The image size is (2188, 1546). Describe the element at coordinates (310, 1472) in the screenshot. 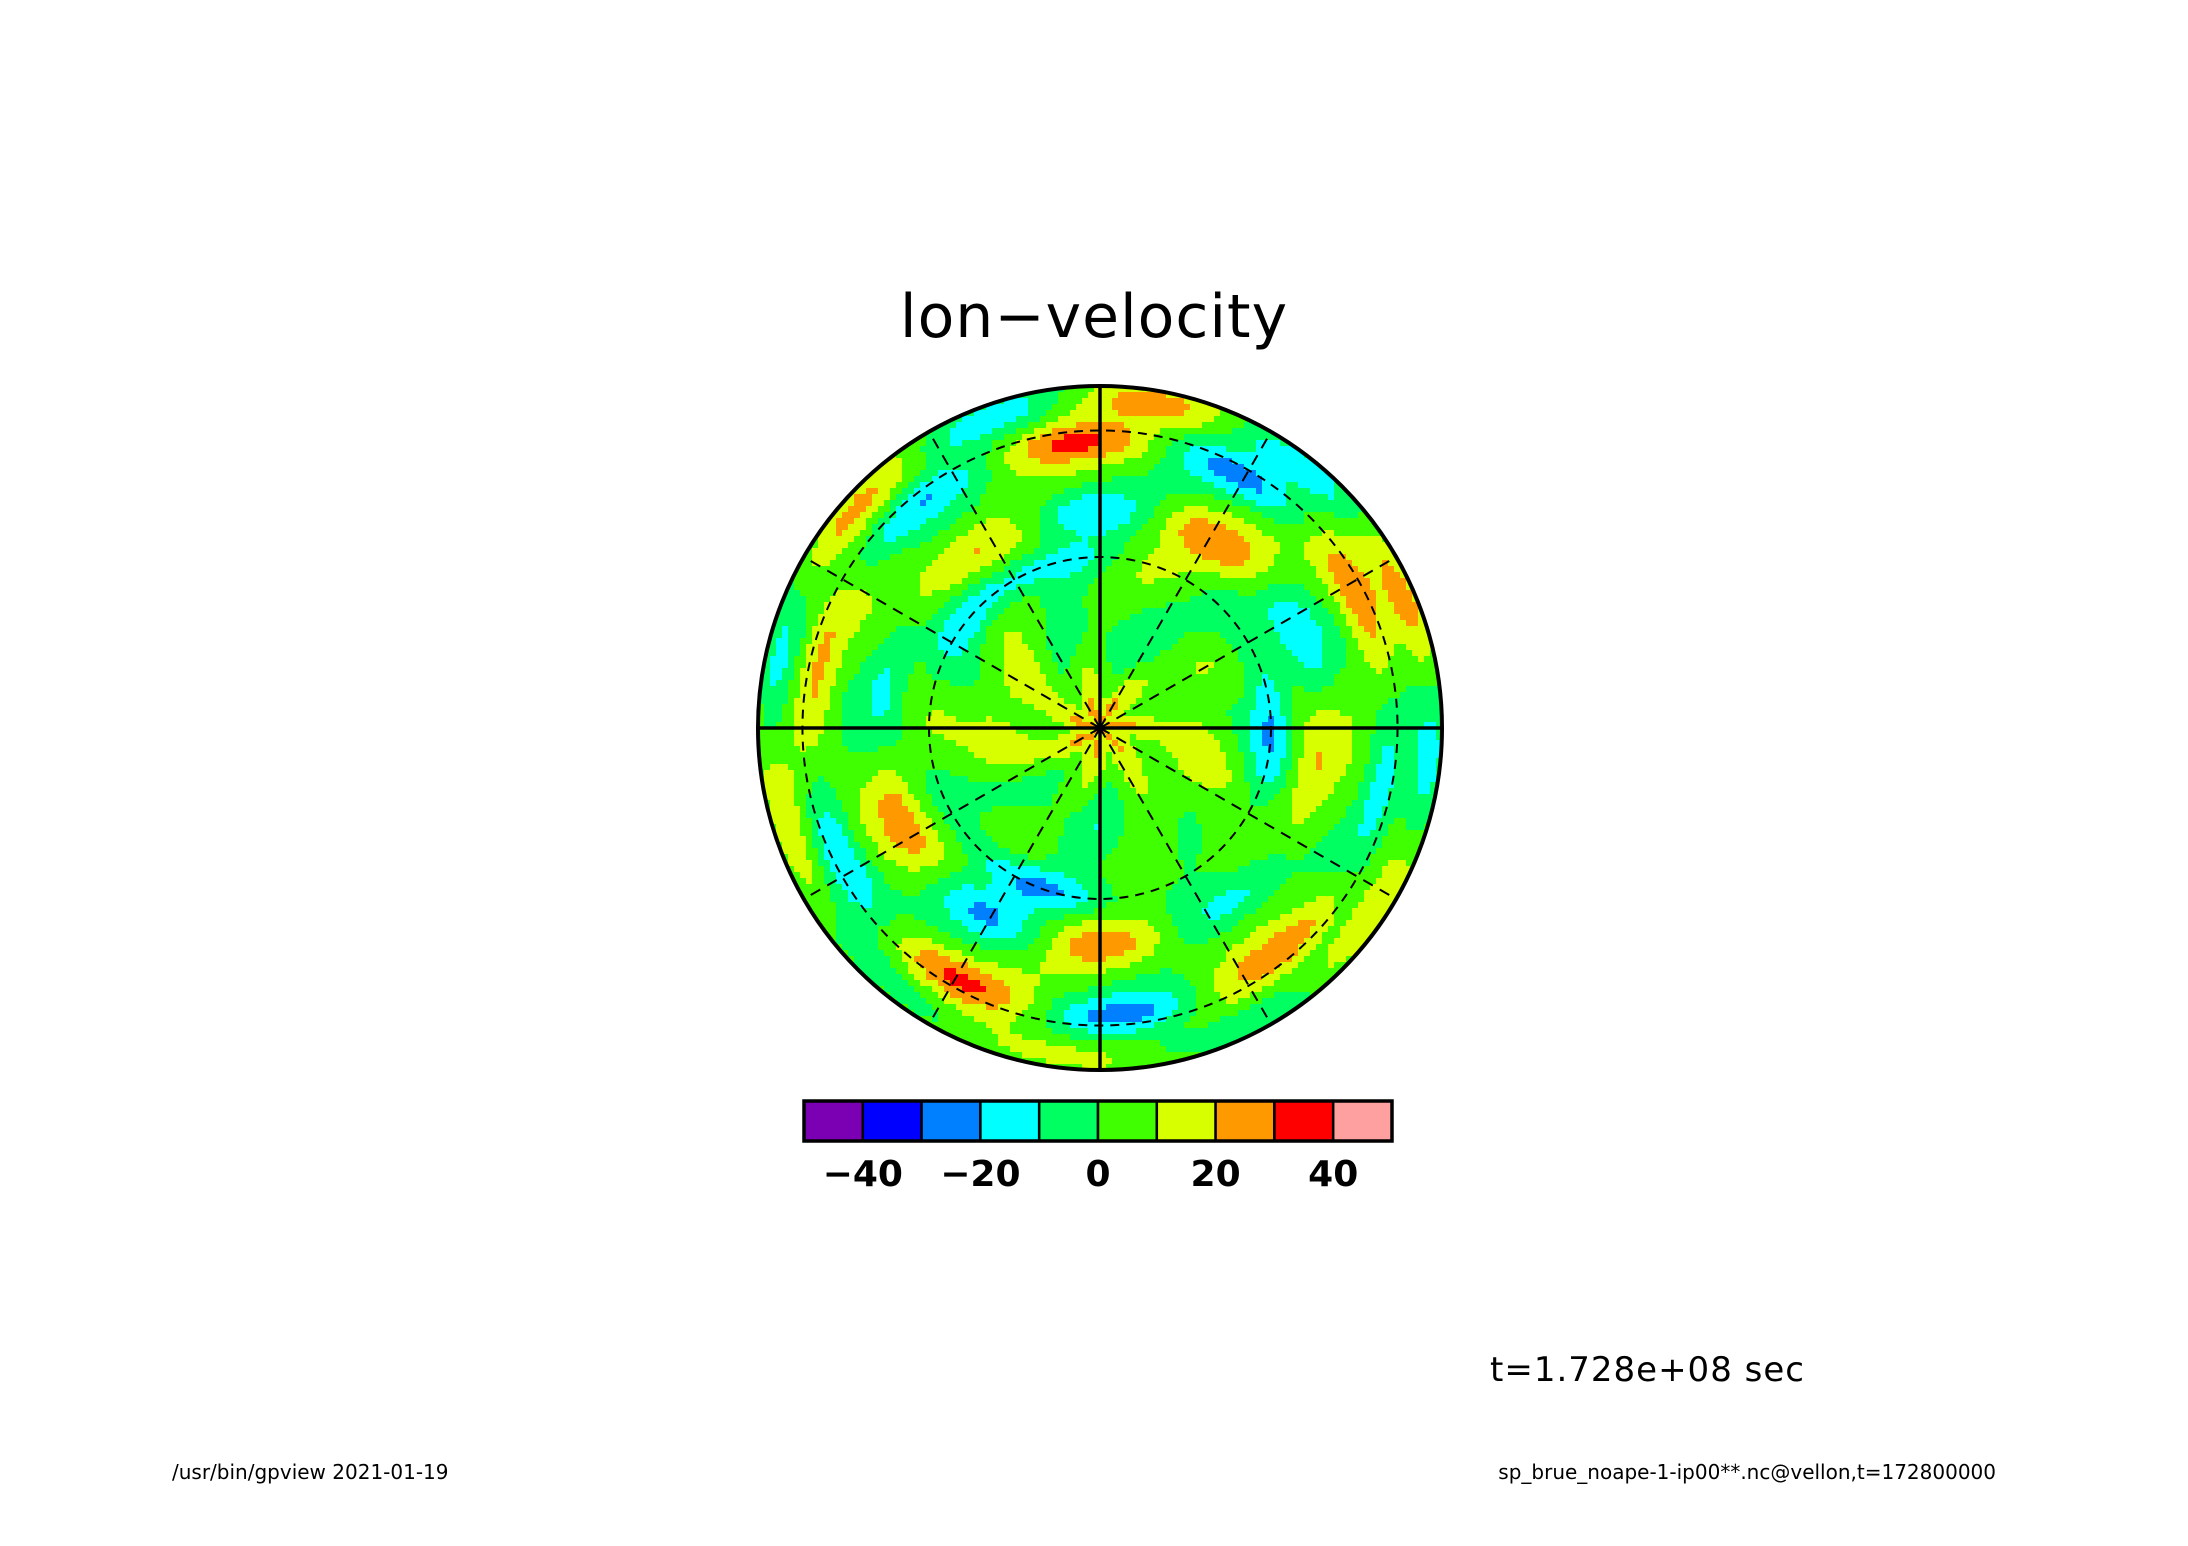

I see `footer-program-date: /usr/bin/gpview 2021-01-19` at that location.